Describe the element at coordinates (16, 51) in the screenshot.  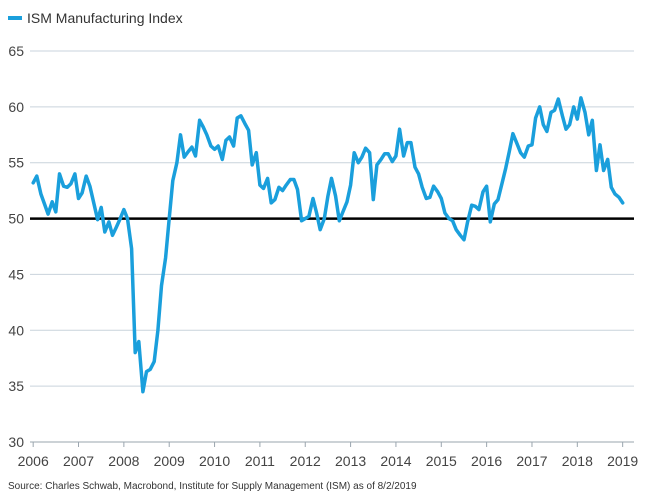
I see `y-tick-label: 65` at that location.